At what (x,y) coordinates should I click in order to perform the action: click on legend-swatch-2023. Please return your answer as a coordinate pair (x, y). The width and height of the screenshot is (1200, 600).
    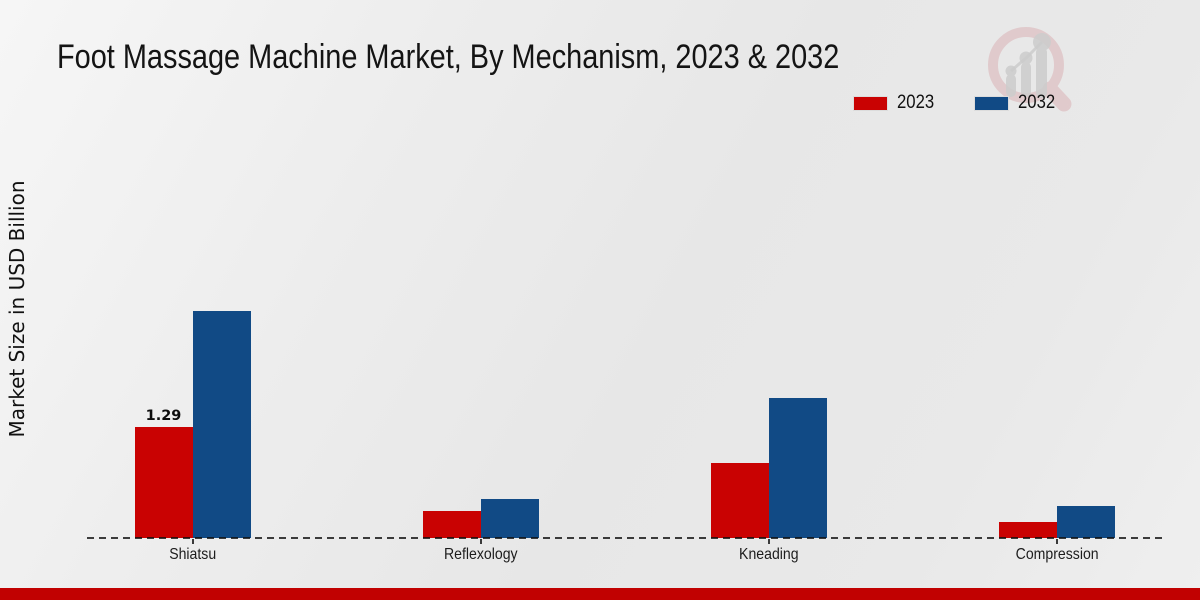
    Looking at the image, I should click on (871, 103).